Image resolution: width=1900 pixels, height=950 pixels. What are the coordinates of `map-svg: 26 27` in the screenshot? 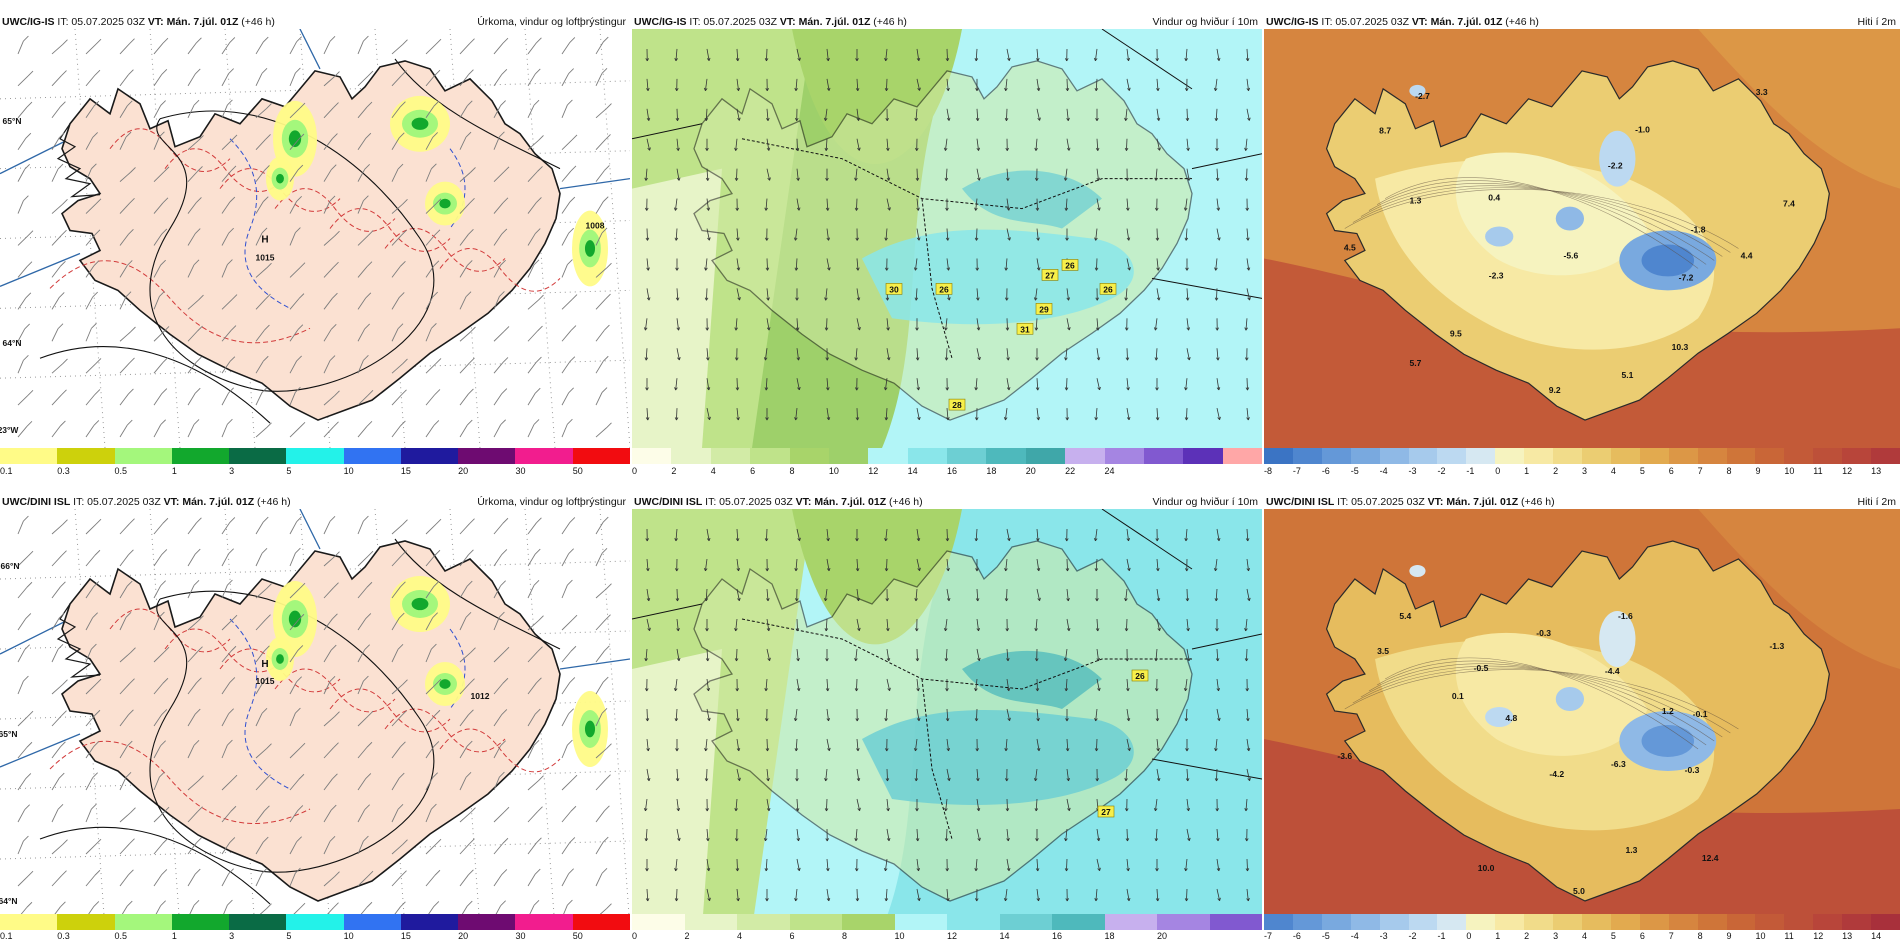 It's located at (947, 719).